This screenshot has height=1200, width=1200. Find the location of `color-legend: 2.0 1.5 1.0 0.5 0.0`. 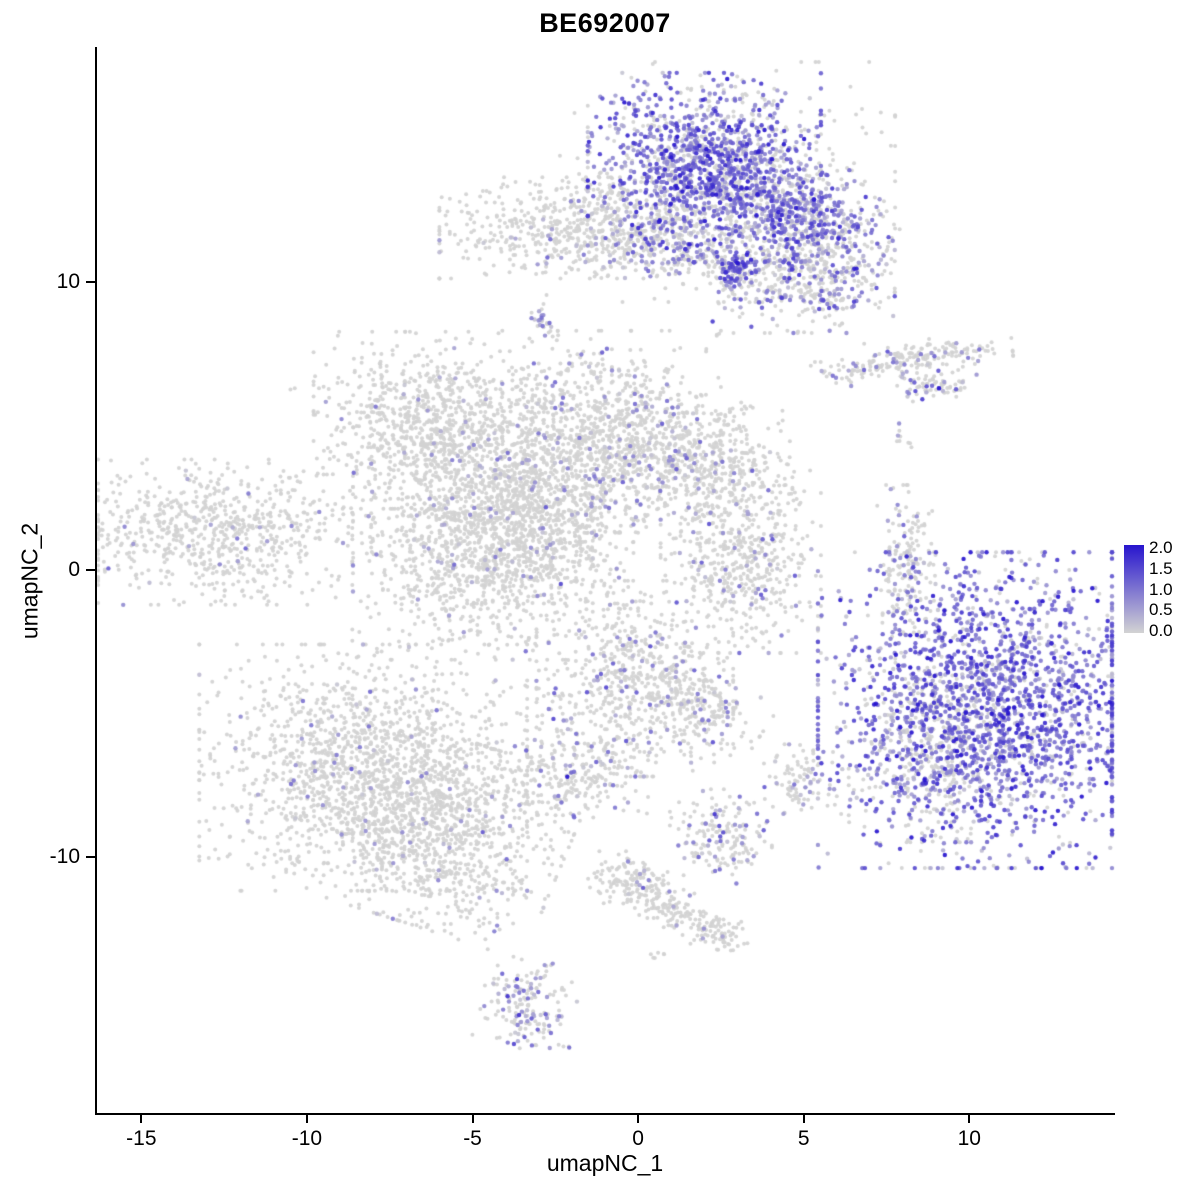

color-legend: 2.0 1.5 1.0 0.5 0.0 is located at coordinates (1148, 589).